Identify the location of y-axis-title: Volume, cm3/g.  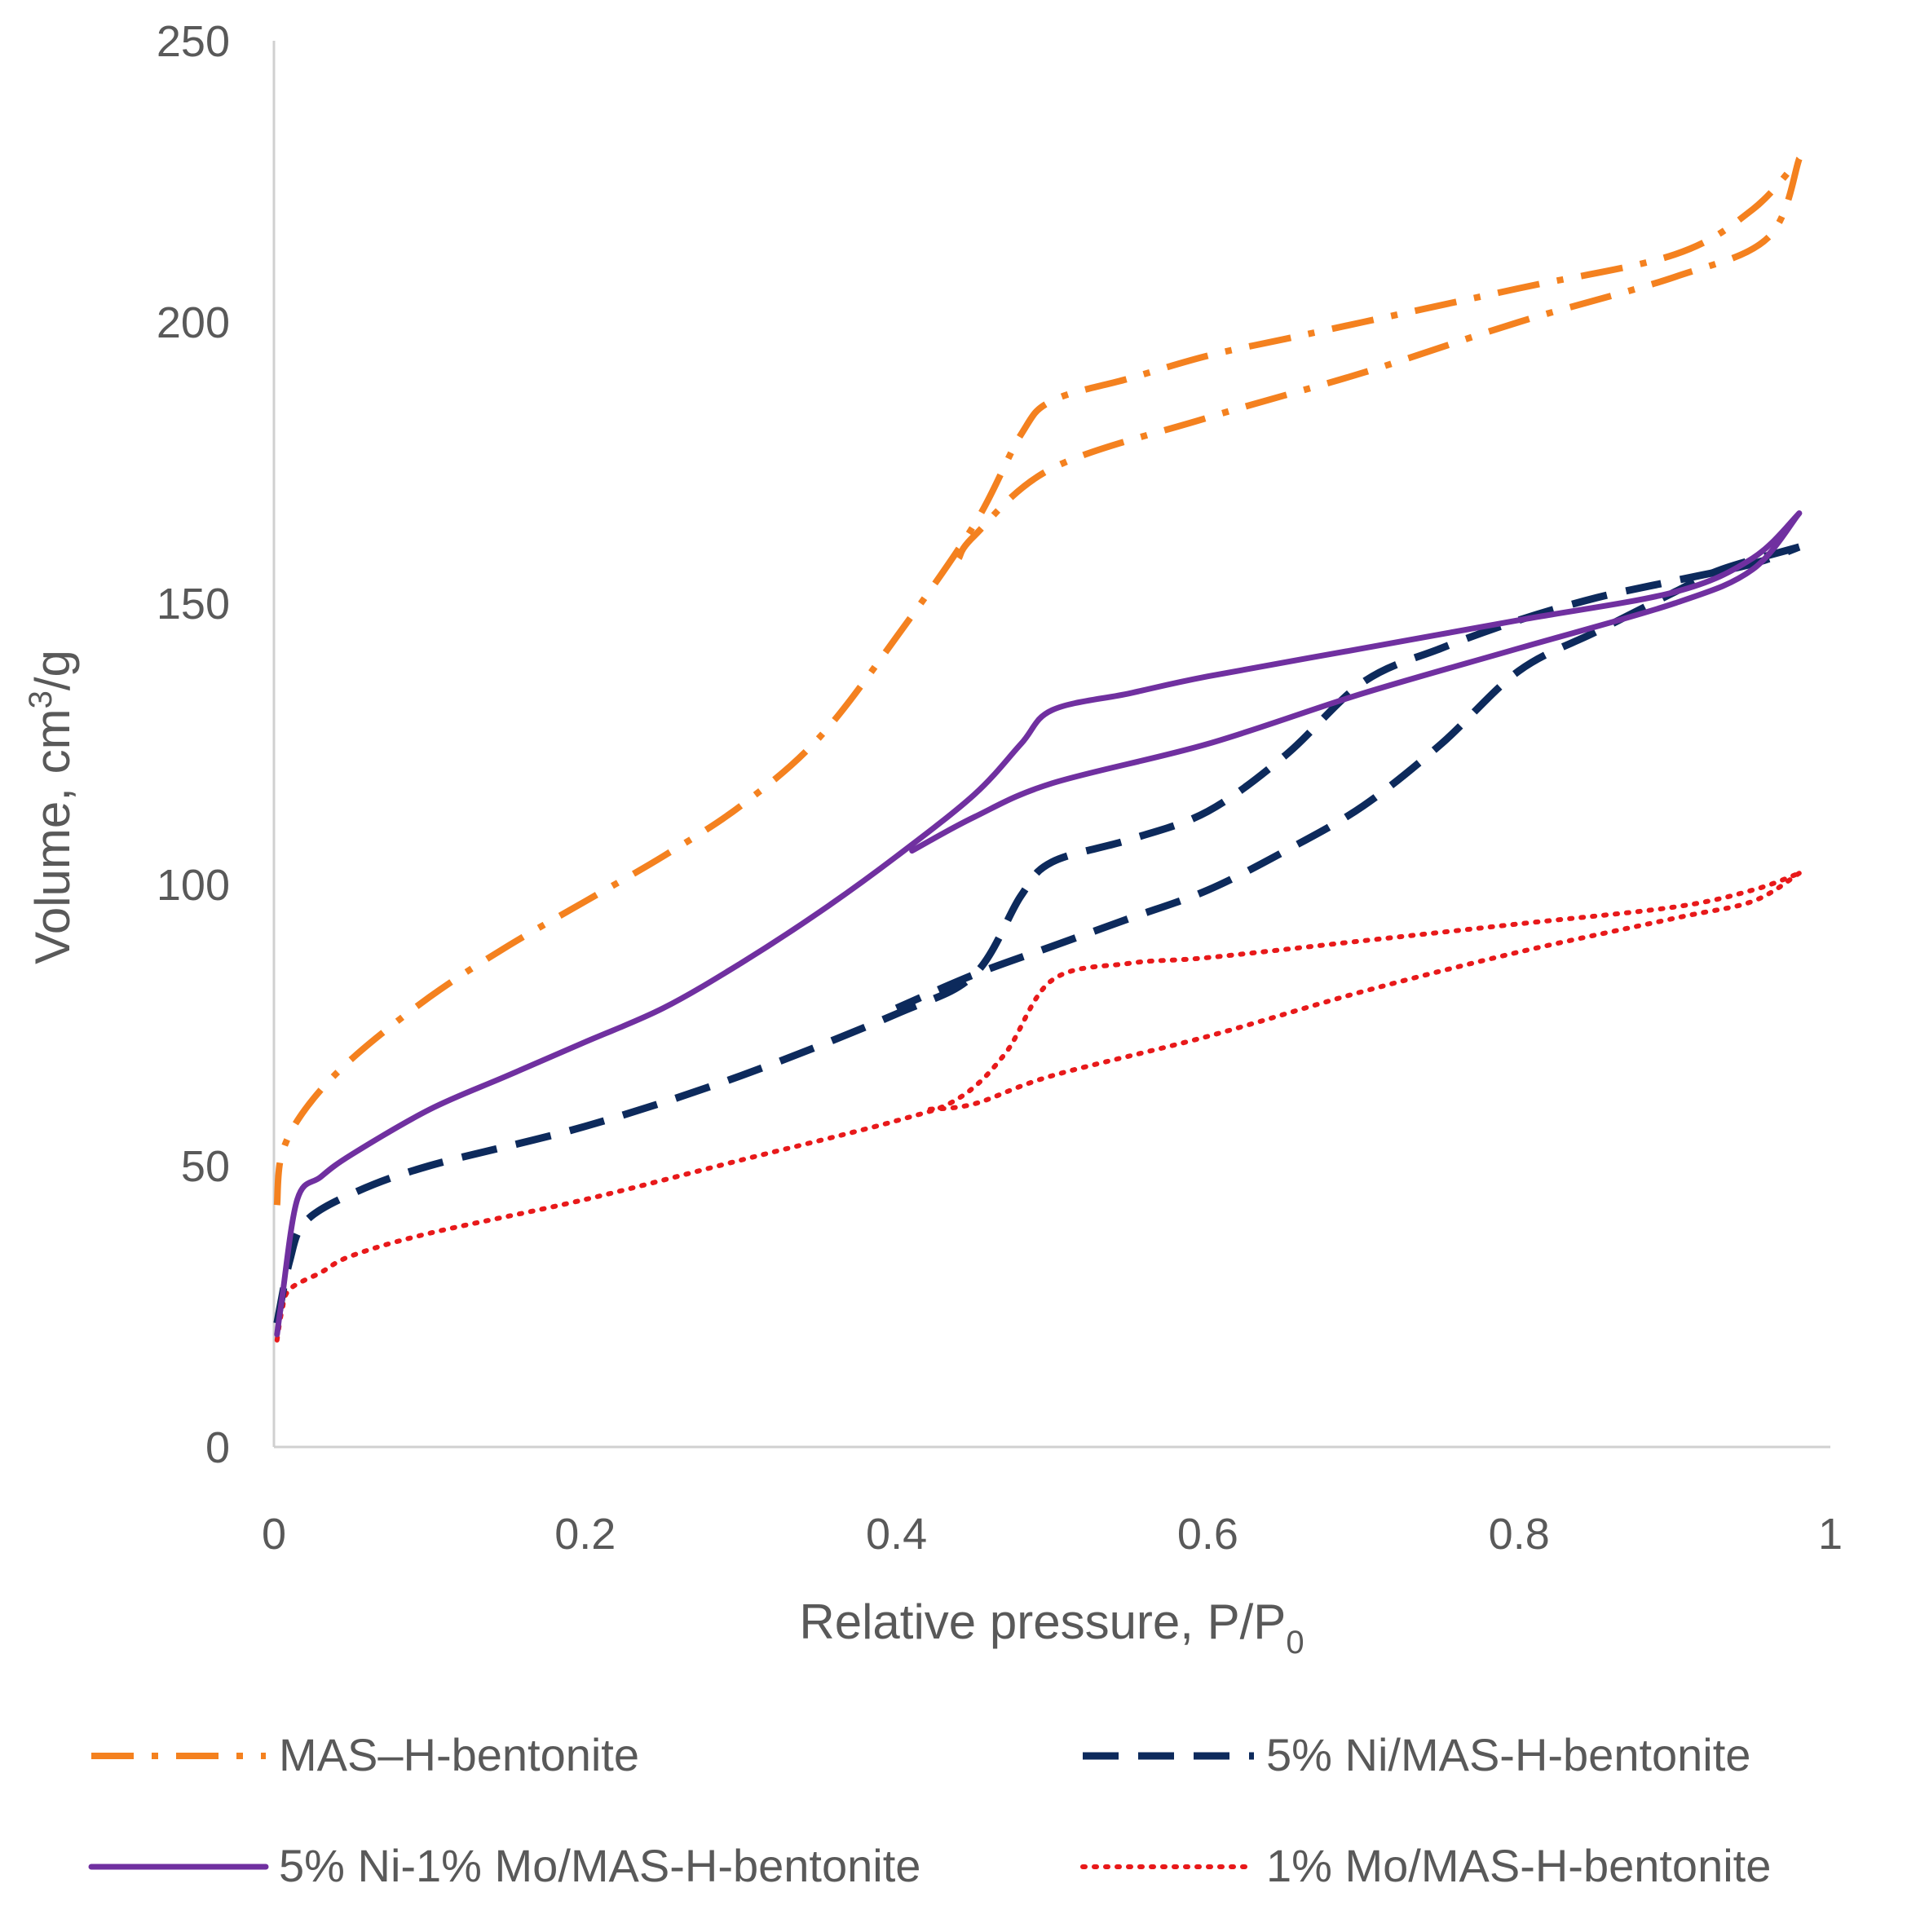
(51, 807).